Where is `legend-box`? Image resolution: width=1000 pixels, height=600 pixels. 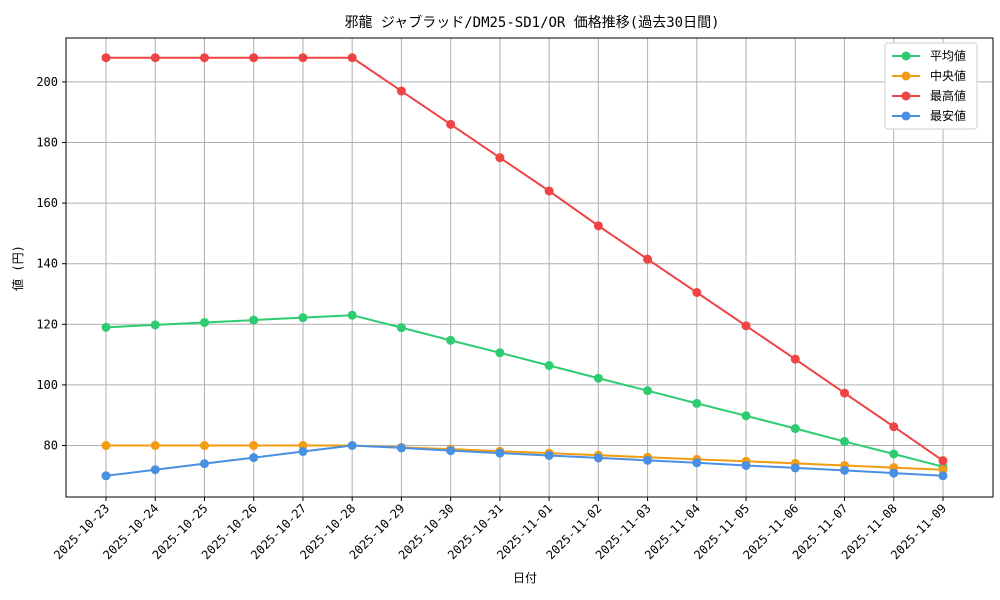 legend-box is located at coordinates (931, 86).